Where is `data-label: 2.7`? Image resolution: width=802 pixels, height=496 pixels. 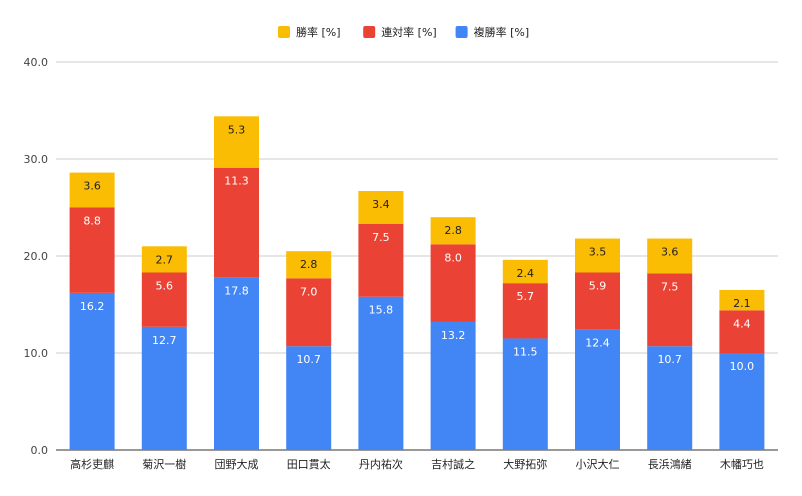
data-label: 2.7 is located at coordinates (165, 259).